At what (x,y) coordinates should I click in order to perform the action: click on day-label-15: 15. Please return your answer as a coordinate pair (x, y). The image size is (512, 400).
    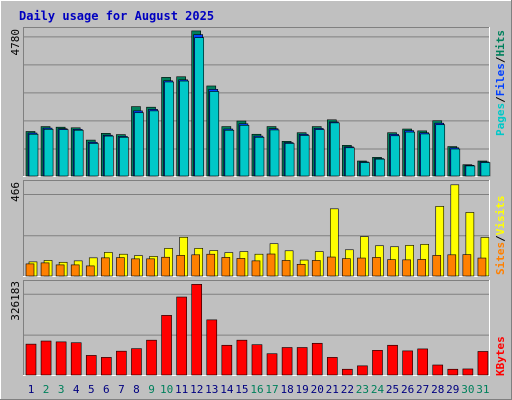
    Looking at the image, I should click on (241, 389).